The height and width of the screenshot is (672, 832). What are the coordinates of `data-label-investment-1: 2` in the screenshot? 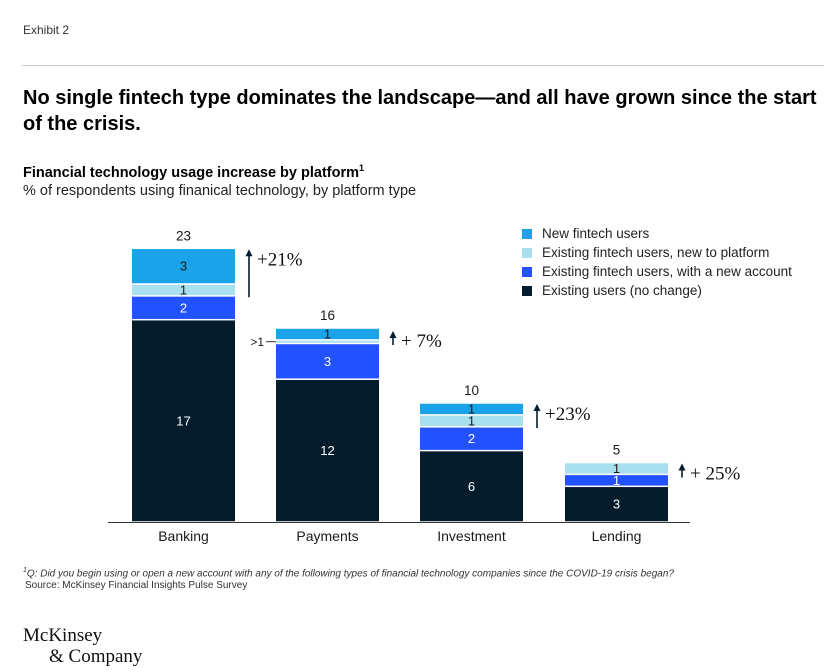 It's located at (471, 438).